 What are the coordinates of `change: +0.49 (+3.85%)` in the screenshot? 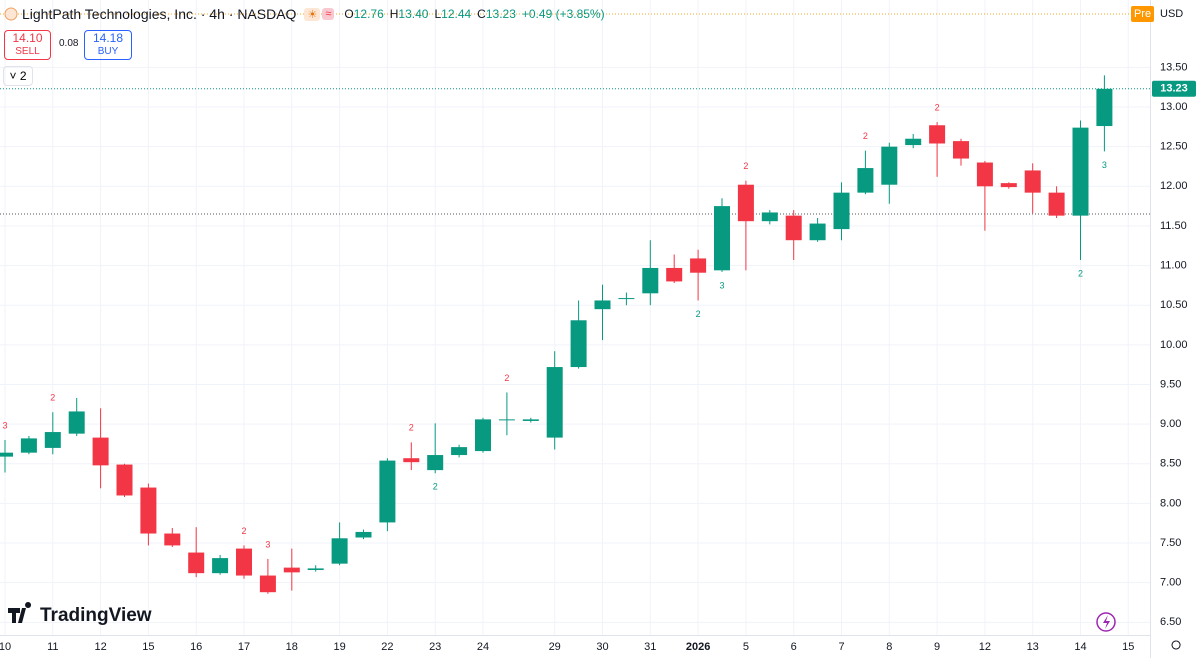 It's located at (563, 14).